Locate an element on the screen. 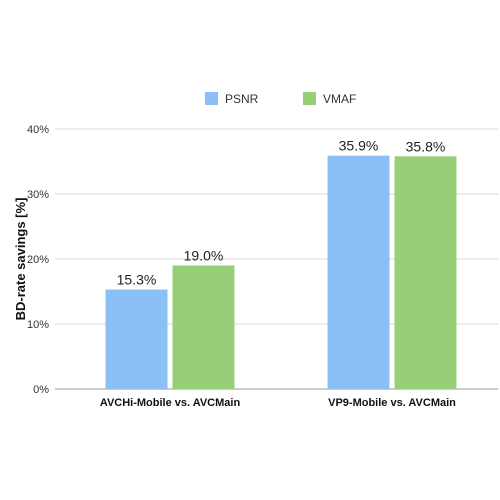 This screenshot has height=500, width=500. y-tick-label: 0% is located at coordinates (41, 390).